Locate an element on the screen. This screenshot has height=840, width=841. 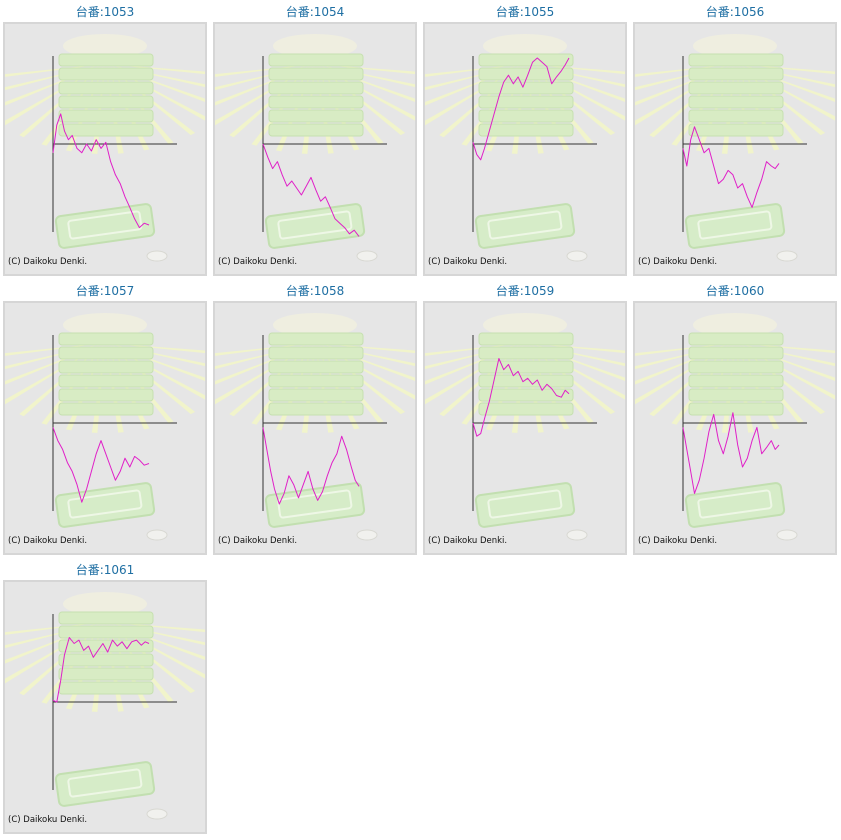
chart-panel: 台番:1058 (C) Daikoku Denki. is located at coordinates (315, 417).